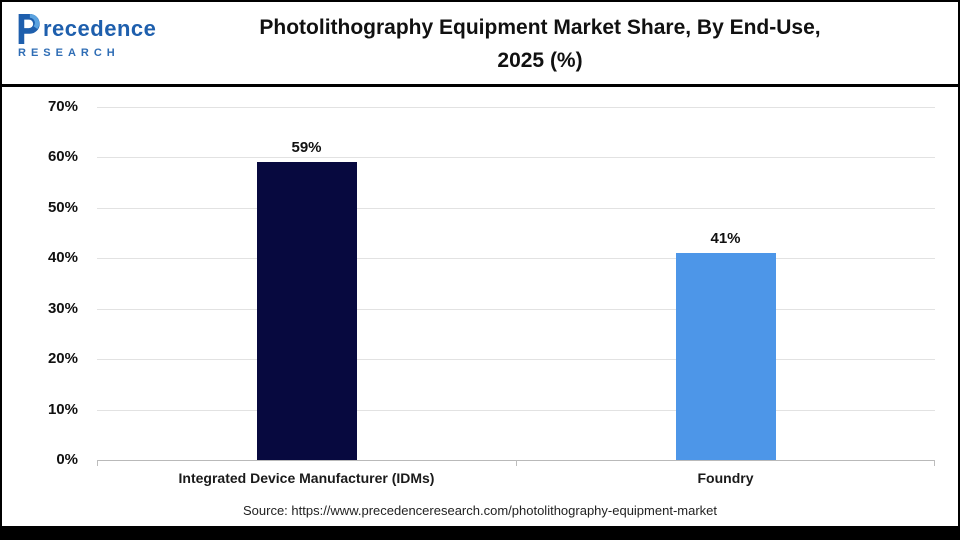  What do you see at coordinates (62, 308) in the screenshot?
I see `y-tick-label: 30%` at bounding box center [62, 308].